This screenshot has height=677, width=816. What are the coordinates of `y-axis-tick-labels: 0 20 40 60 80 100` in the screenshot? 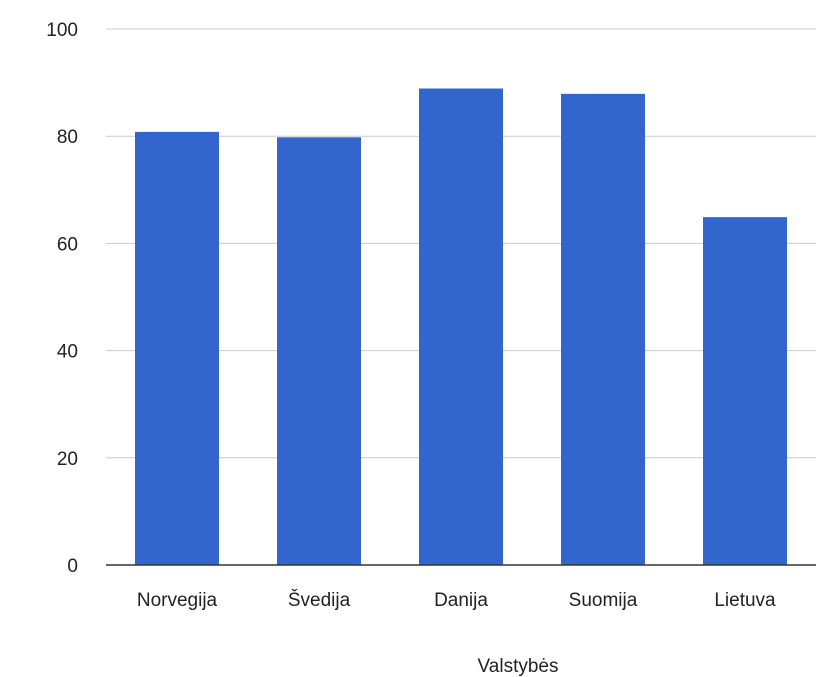 It's located at (62, 298).